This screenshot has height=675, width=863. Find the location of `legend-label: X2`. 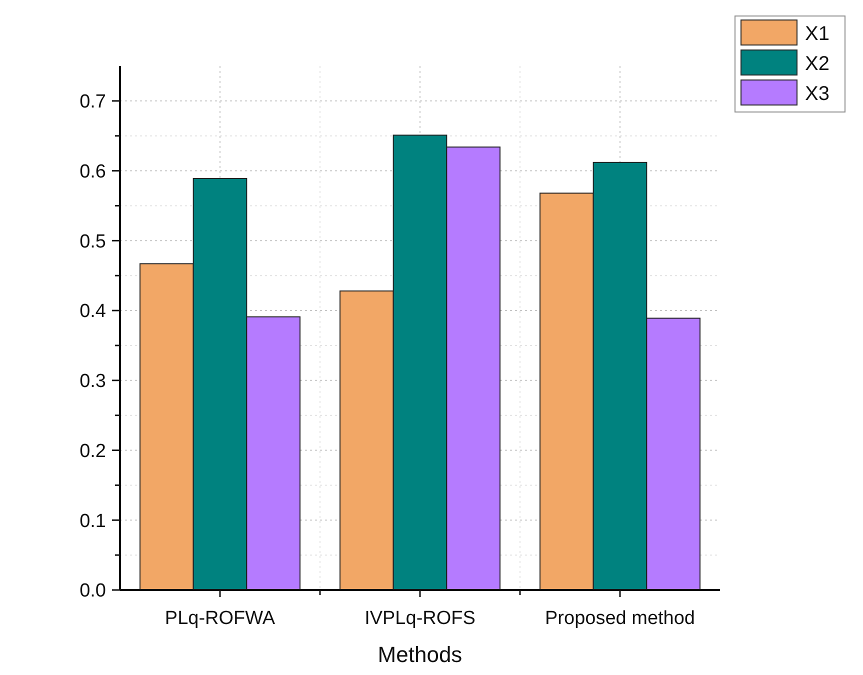

legend-label: X2 is located at coordinates (817, 64).